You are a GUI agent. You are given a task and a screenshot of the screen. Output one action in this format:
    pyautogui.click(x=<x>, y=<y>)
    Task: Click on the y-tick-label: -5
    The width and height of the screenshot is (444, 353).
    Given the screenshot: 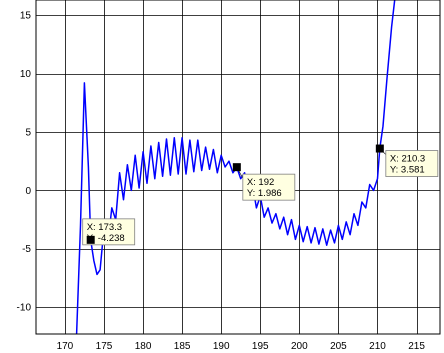 What is the action you would take?
    pyautogui.click(x=26, y=249)
    